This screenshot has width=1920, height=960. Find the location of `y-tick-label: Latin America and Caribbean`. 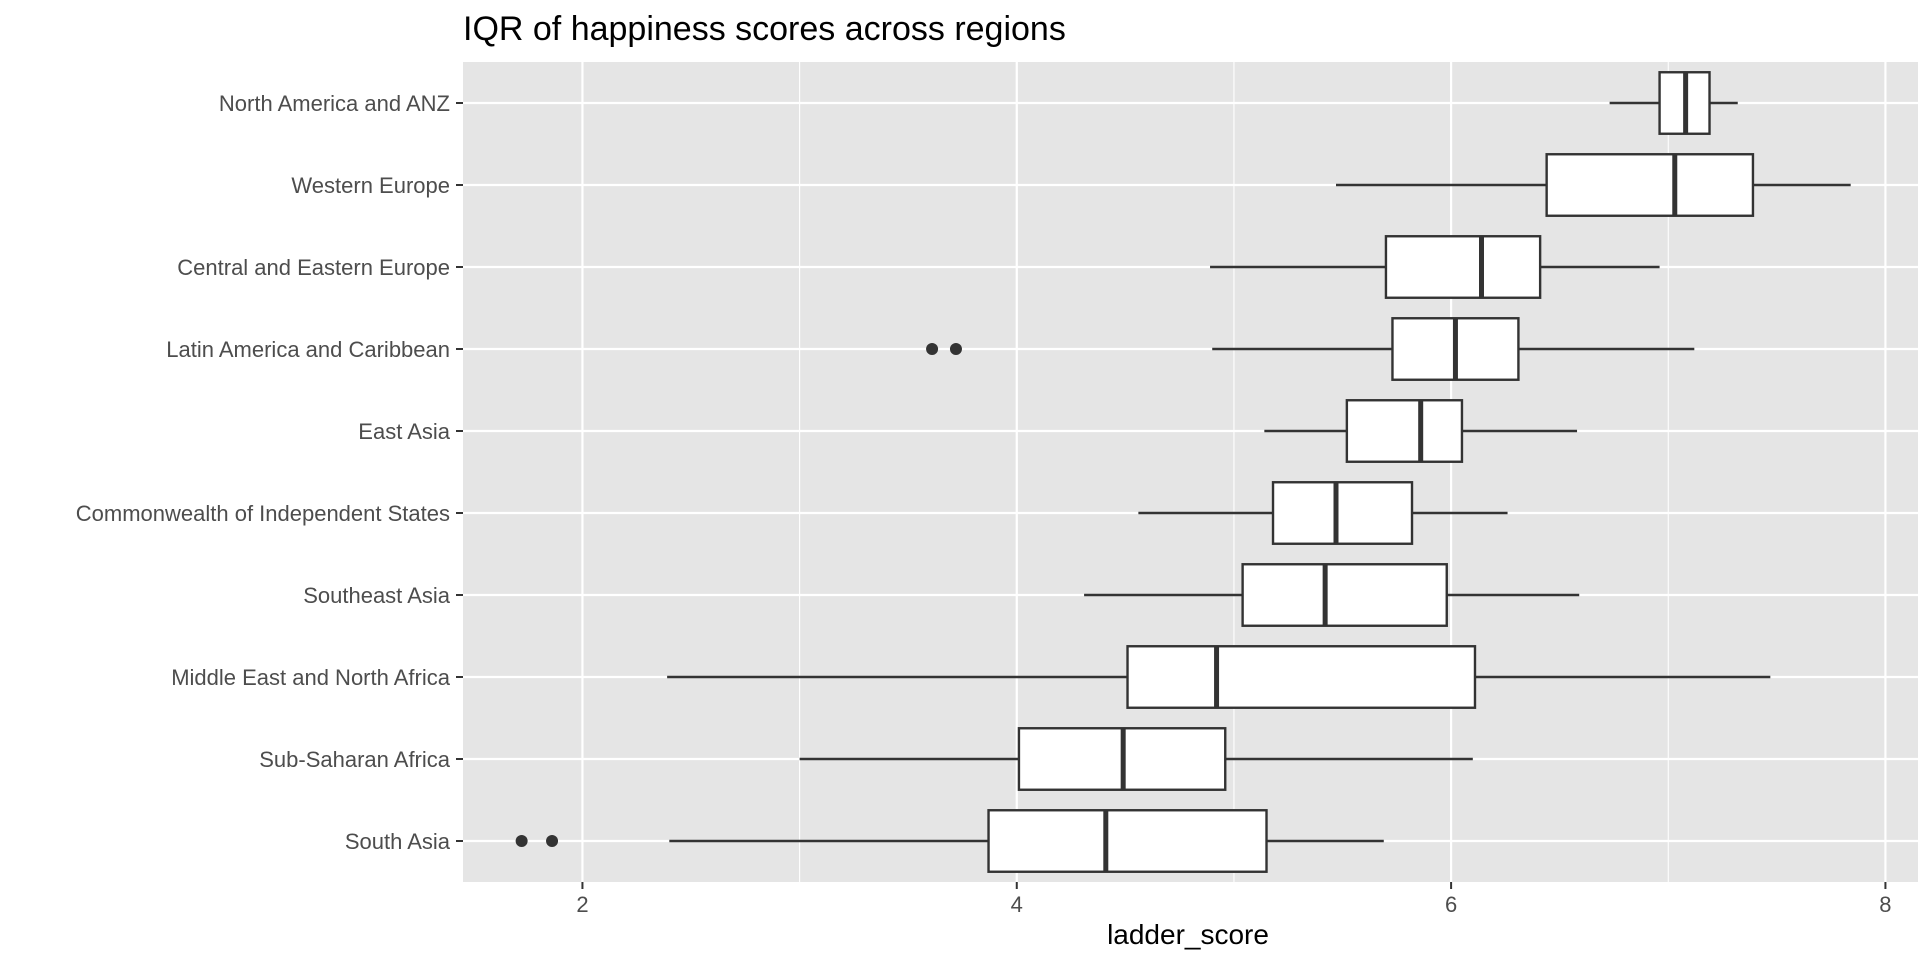

y-tick-label: Latin America and Caribbean is located at coordinates (308, 349).